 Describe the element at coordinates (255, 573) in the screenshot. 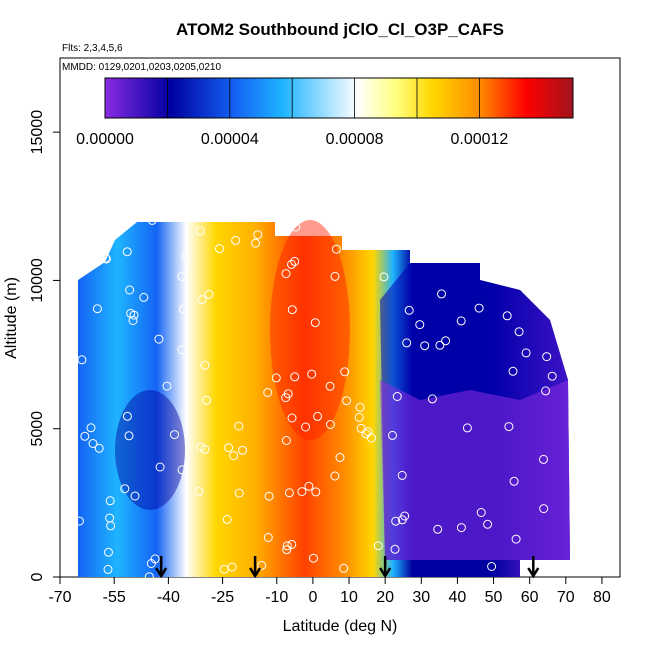

I see `flight-marker-arrowhead` at that location.